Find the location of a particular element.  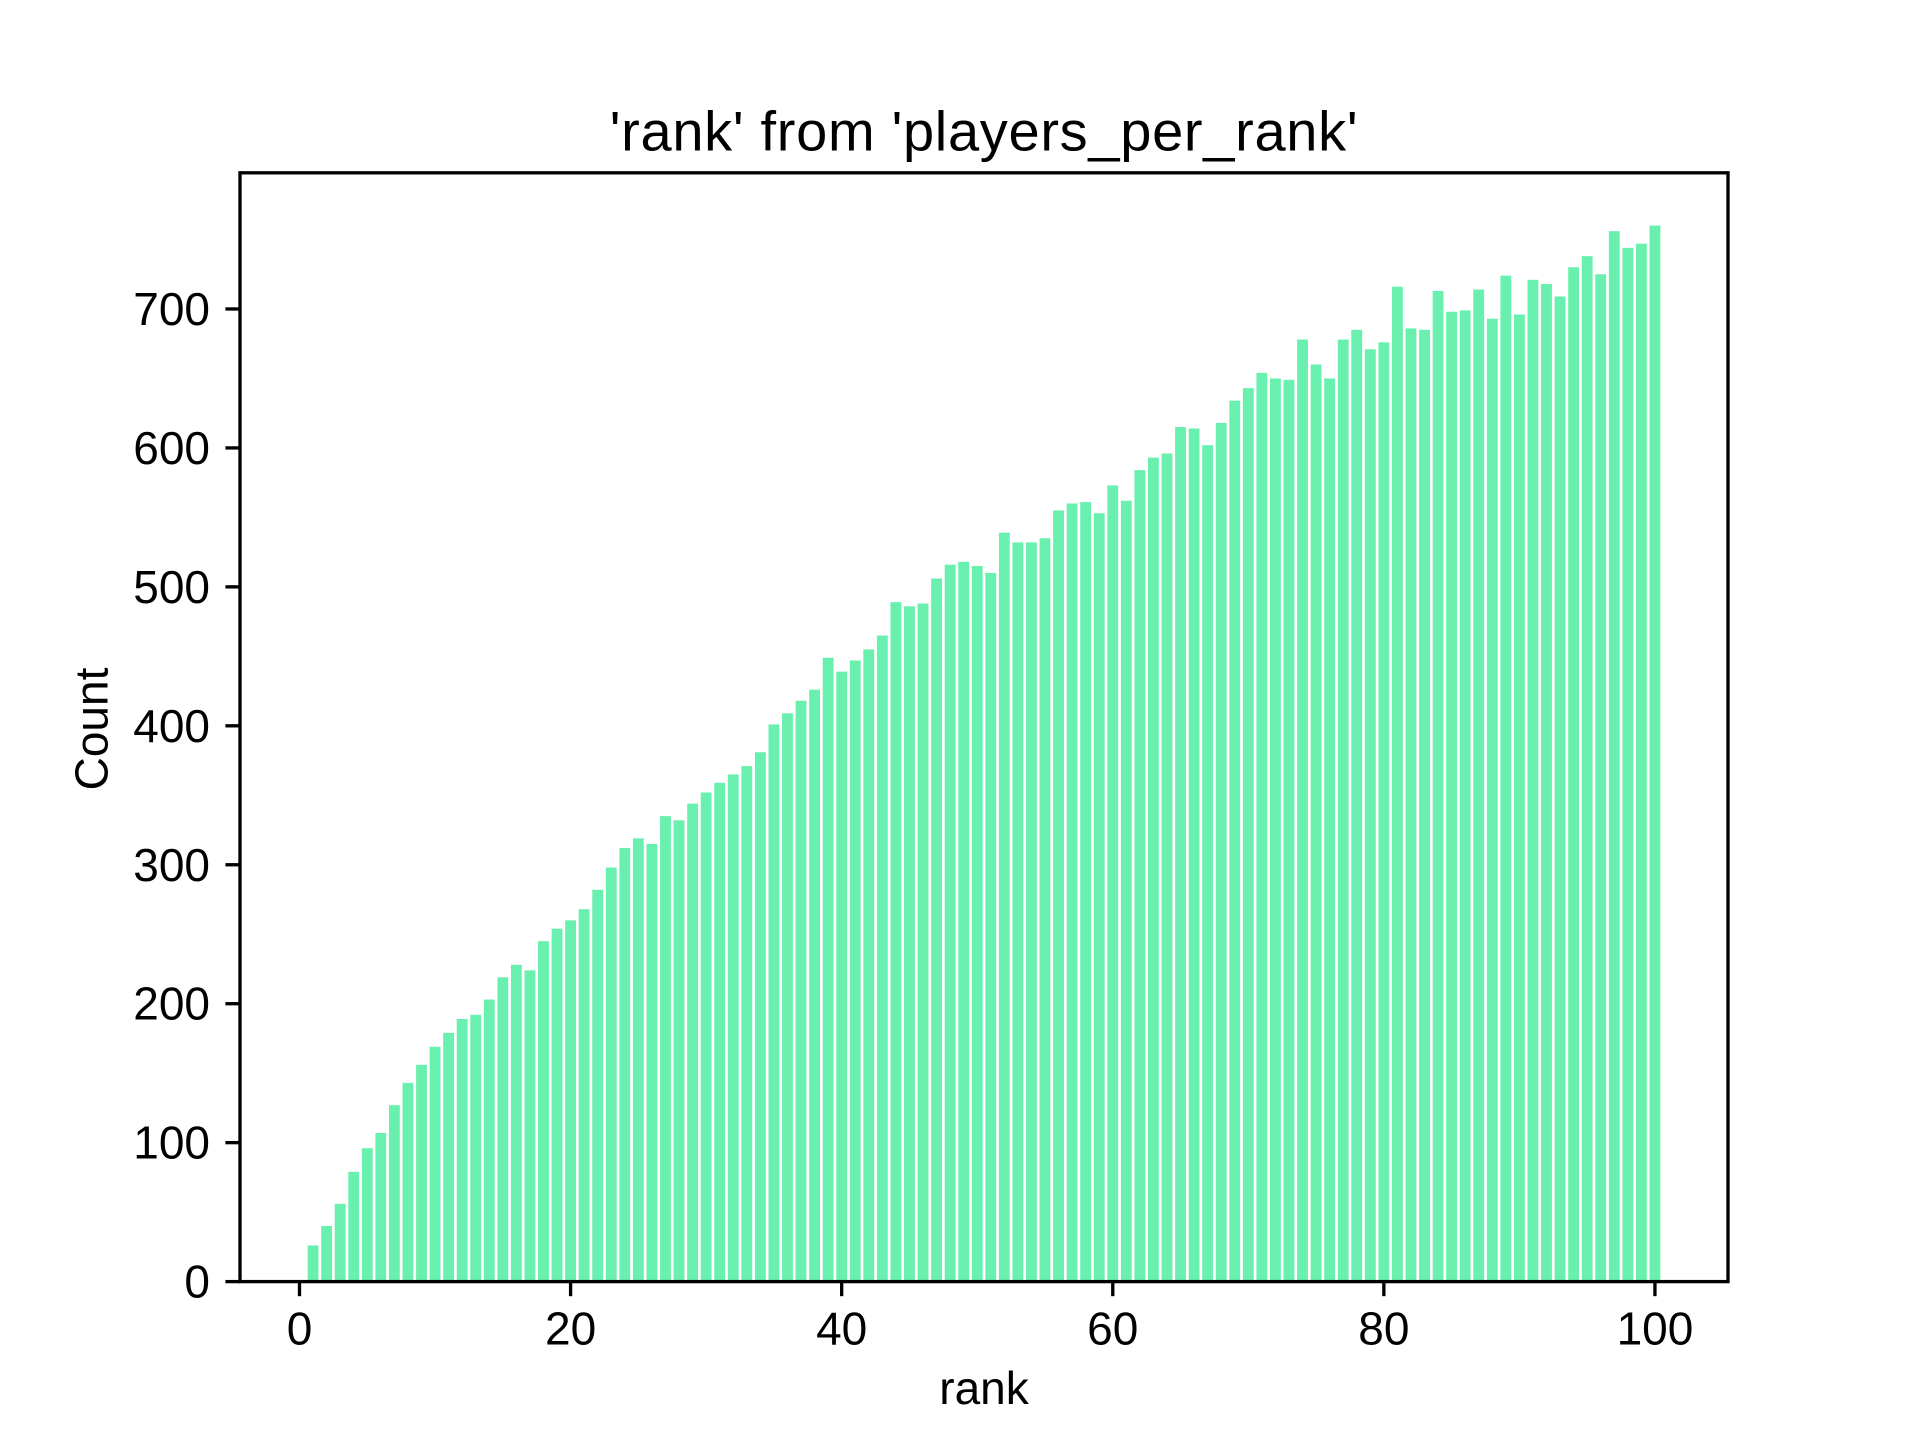

svg-text: rank is located at coordinates (984, 1388).